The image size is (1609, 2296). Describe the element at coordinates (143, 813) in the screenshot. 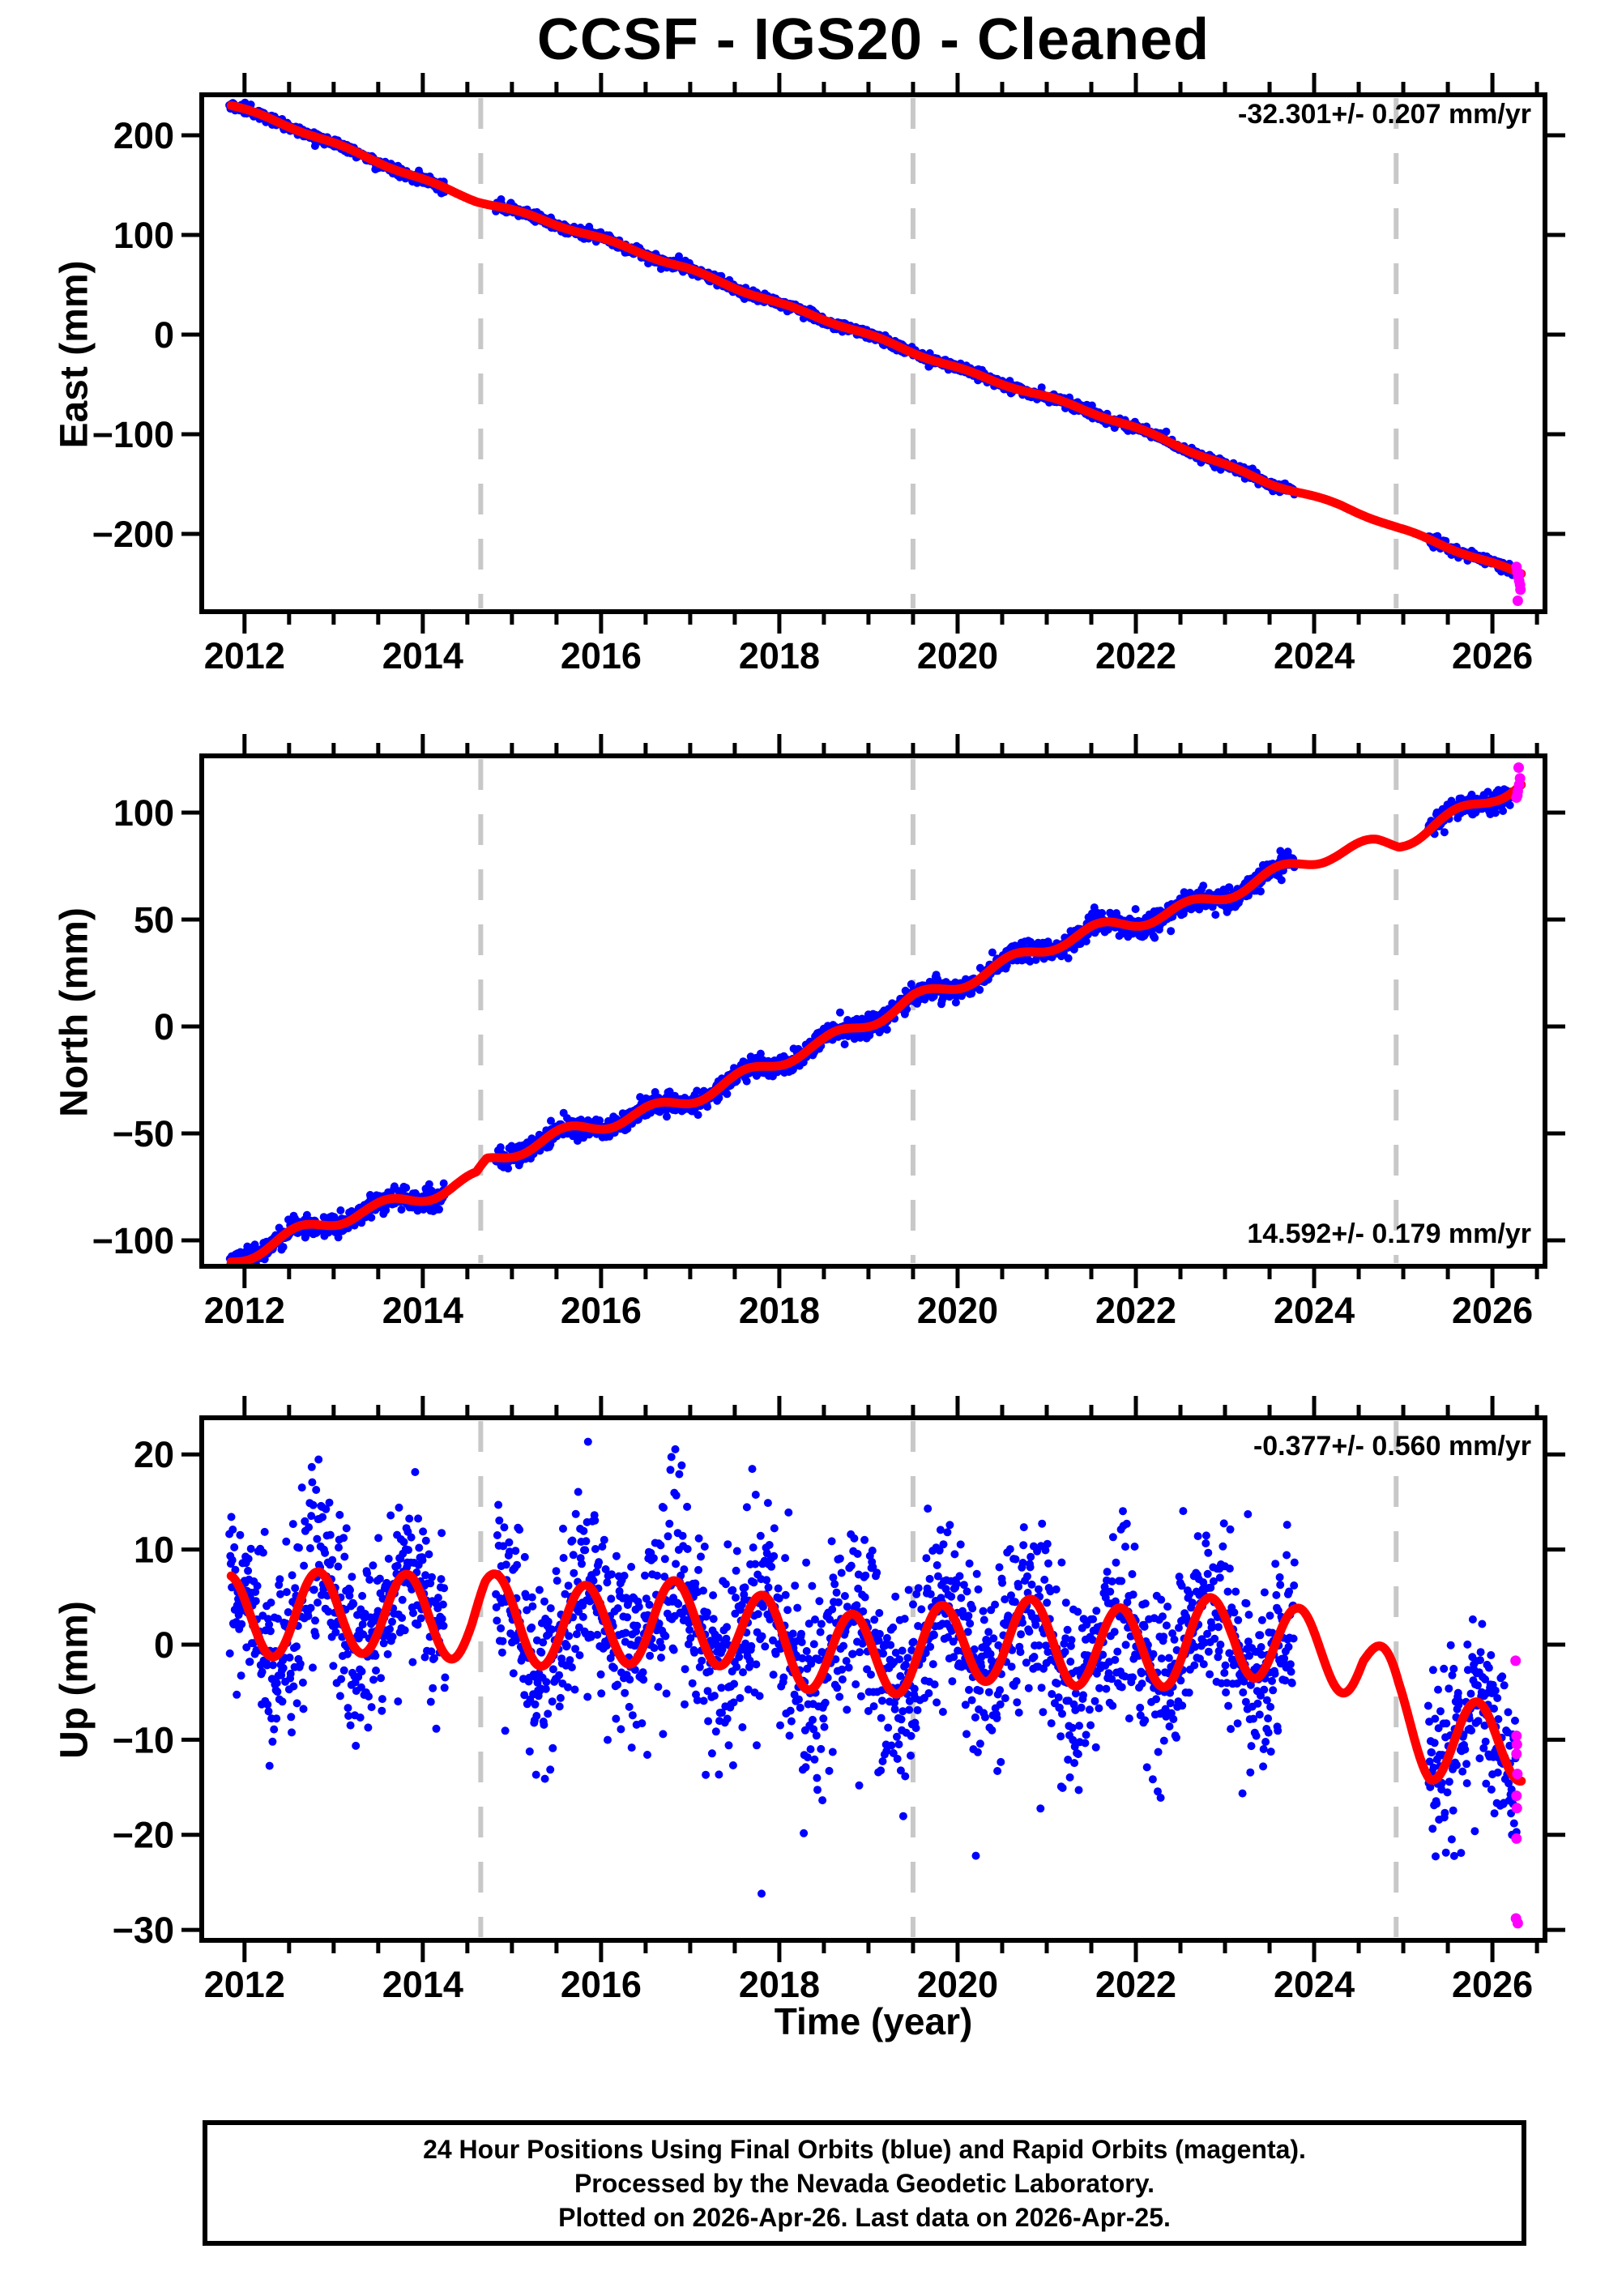

I see `y-tick-label: 100` at that location.